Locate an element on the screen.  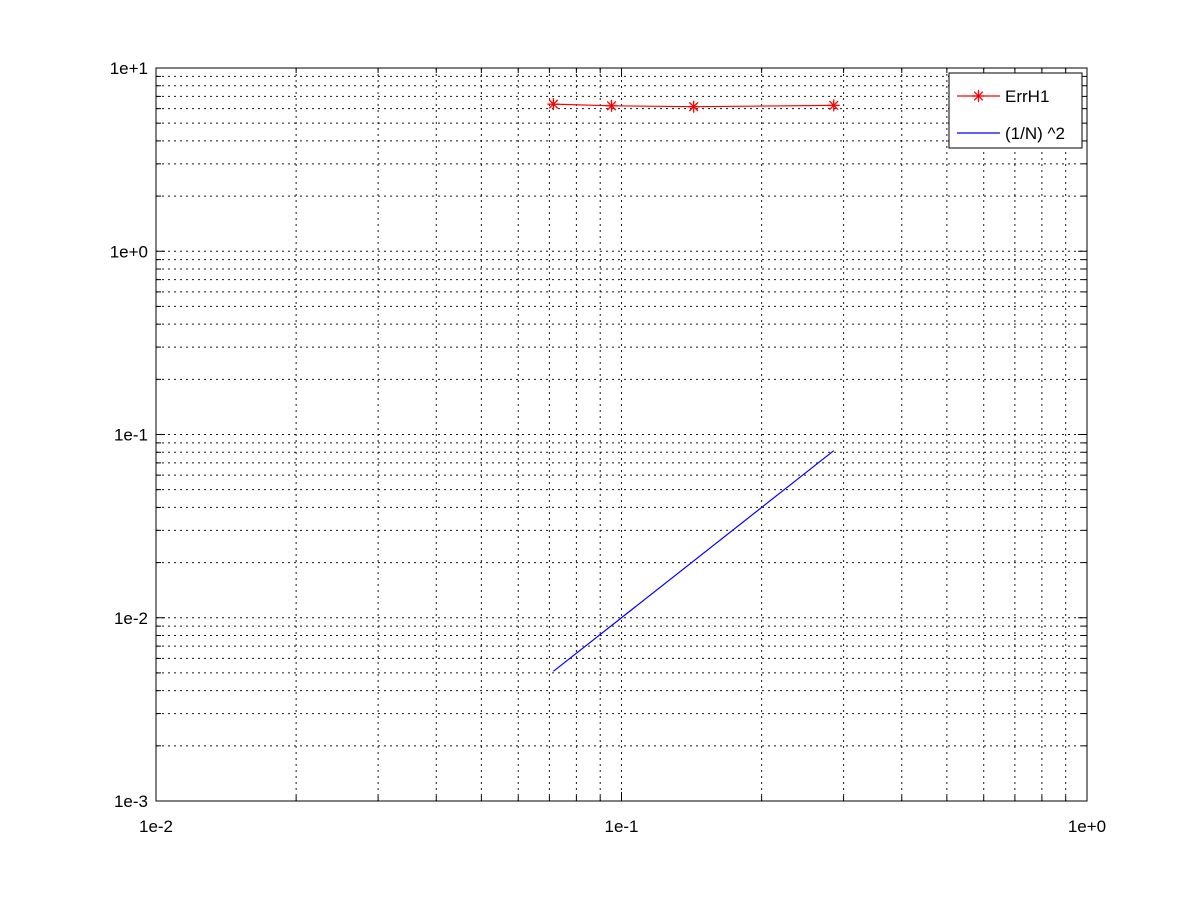
y-tick-label: 1e-3 is located at coordinates (131, 801).